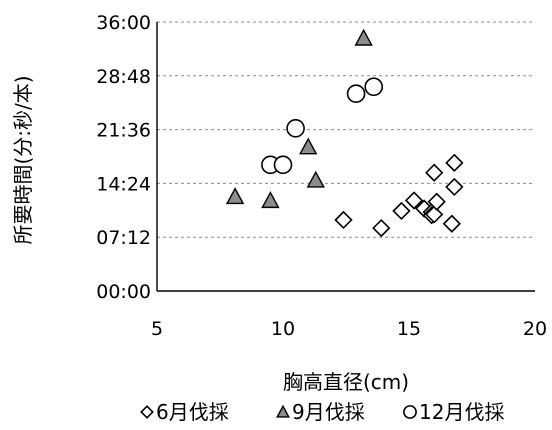  I want to click on y-tick-labels: 00:00 07:12 14:24 21:36 28:48 36:00, so click(123, 157).